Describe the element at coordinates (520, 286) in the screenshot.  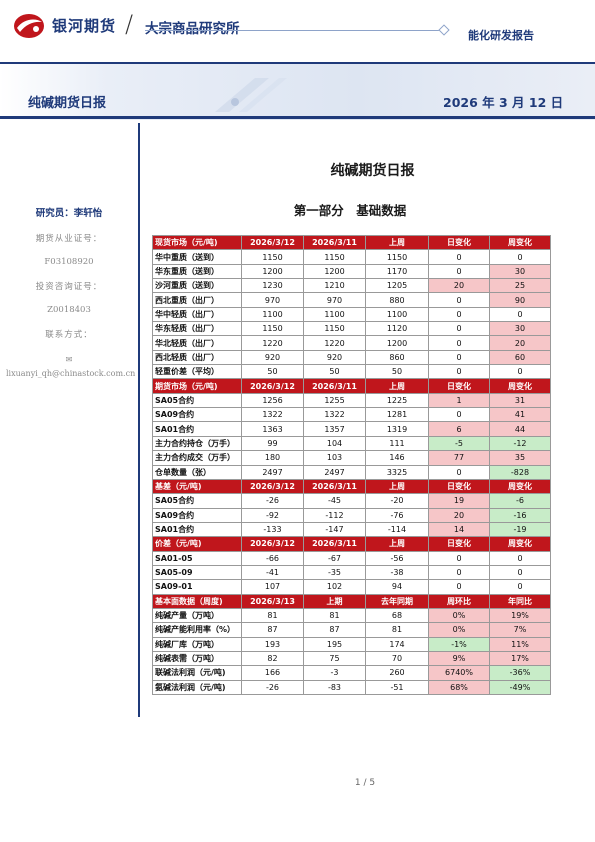
I see `table-cell: 25` at that location.